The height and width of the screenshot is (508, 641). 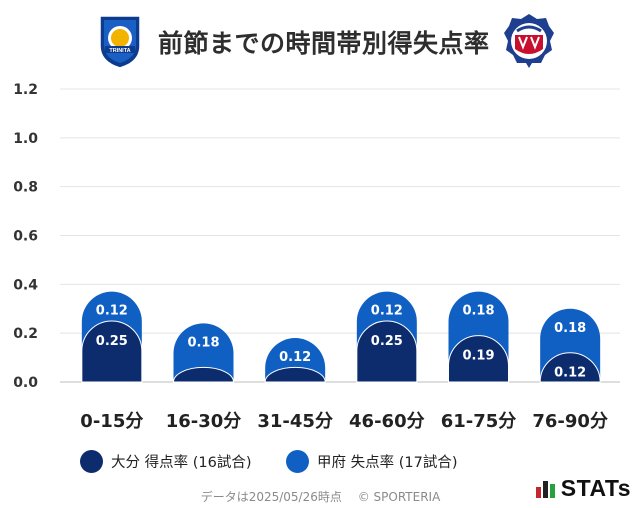 I want to click on y-tick-label: 0.2, so click(x=25, y=334).